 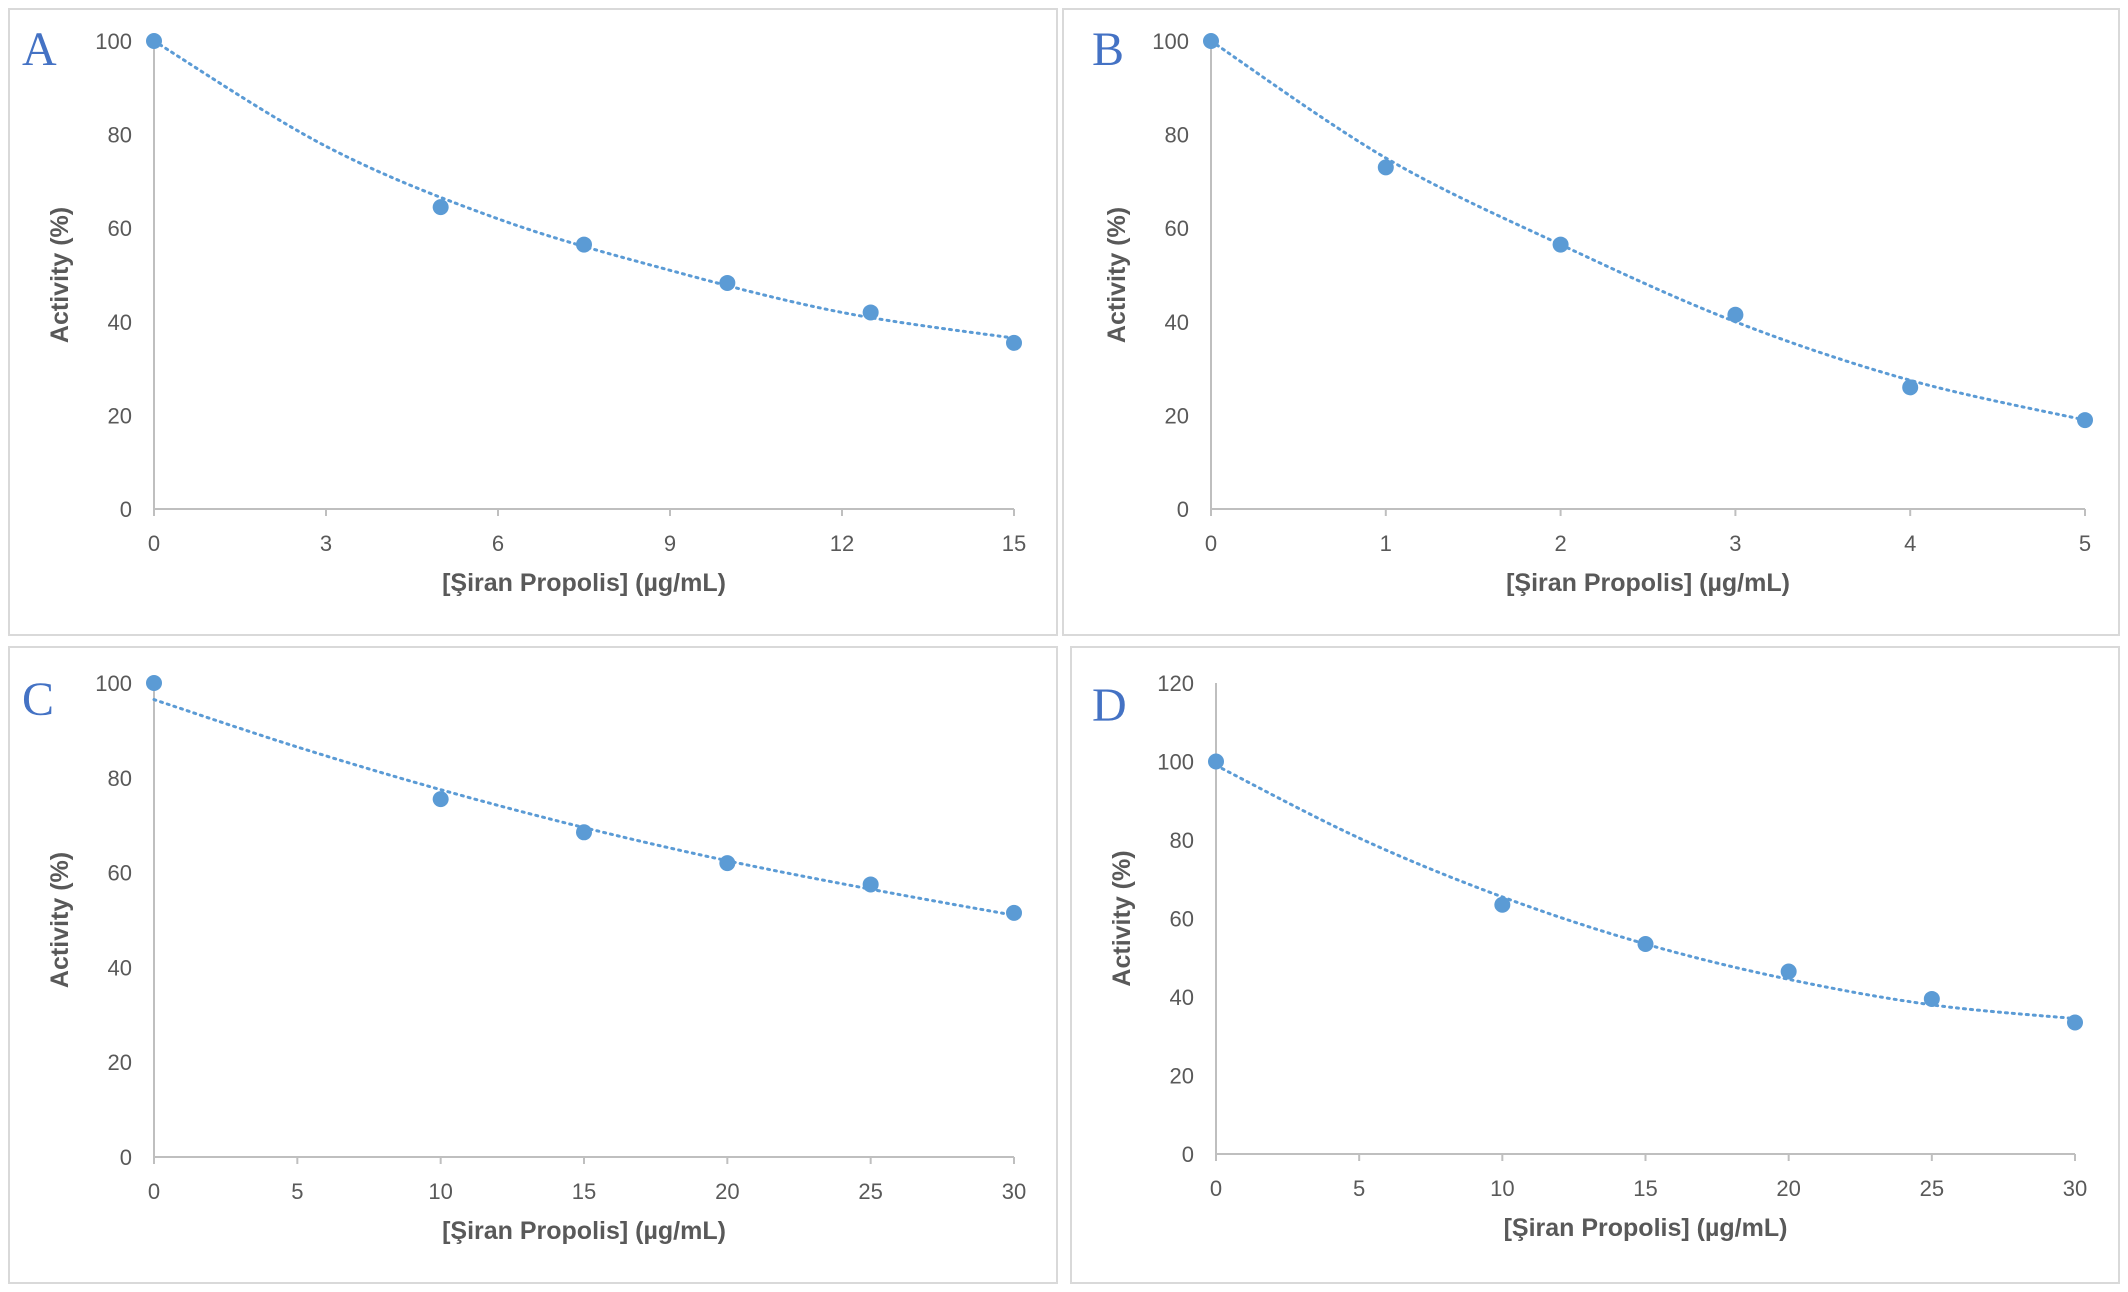 I want to click on y-tick-label: 120, so click(x=1175, y=683).